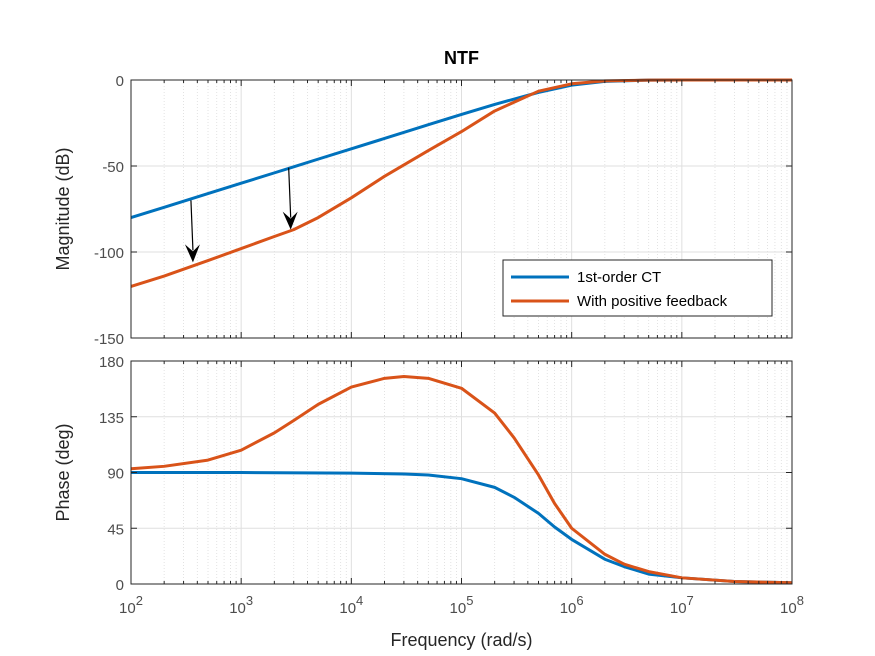 The height and width of the screenshot is (656, 875). What do you see at coordinates (792, 605) in the screenshot?
I see `x-tick-label: 10⁸` at bounding box center [792, 605].